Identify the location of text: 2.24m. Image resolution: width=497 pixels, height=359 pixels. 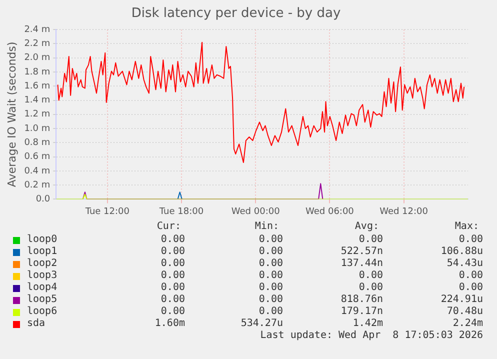
(467, 323).